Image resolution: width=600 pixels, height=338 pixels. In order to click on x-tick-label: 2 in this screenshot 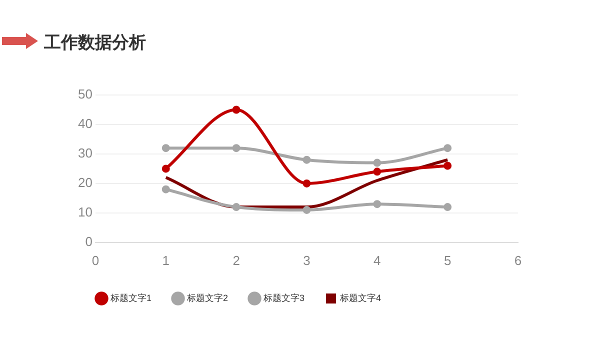, I will do `click(236, 260)`.